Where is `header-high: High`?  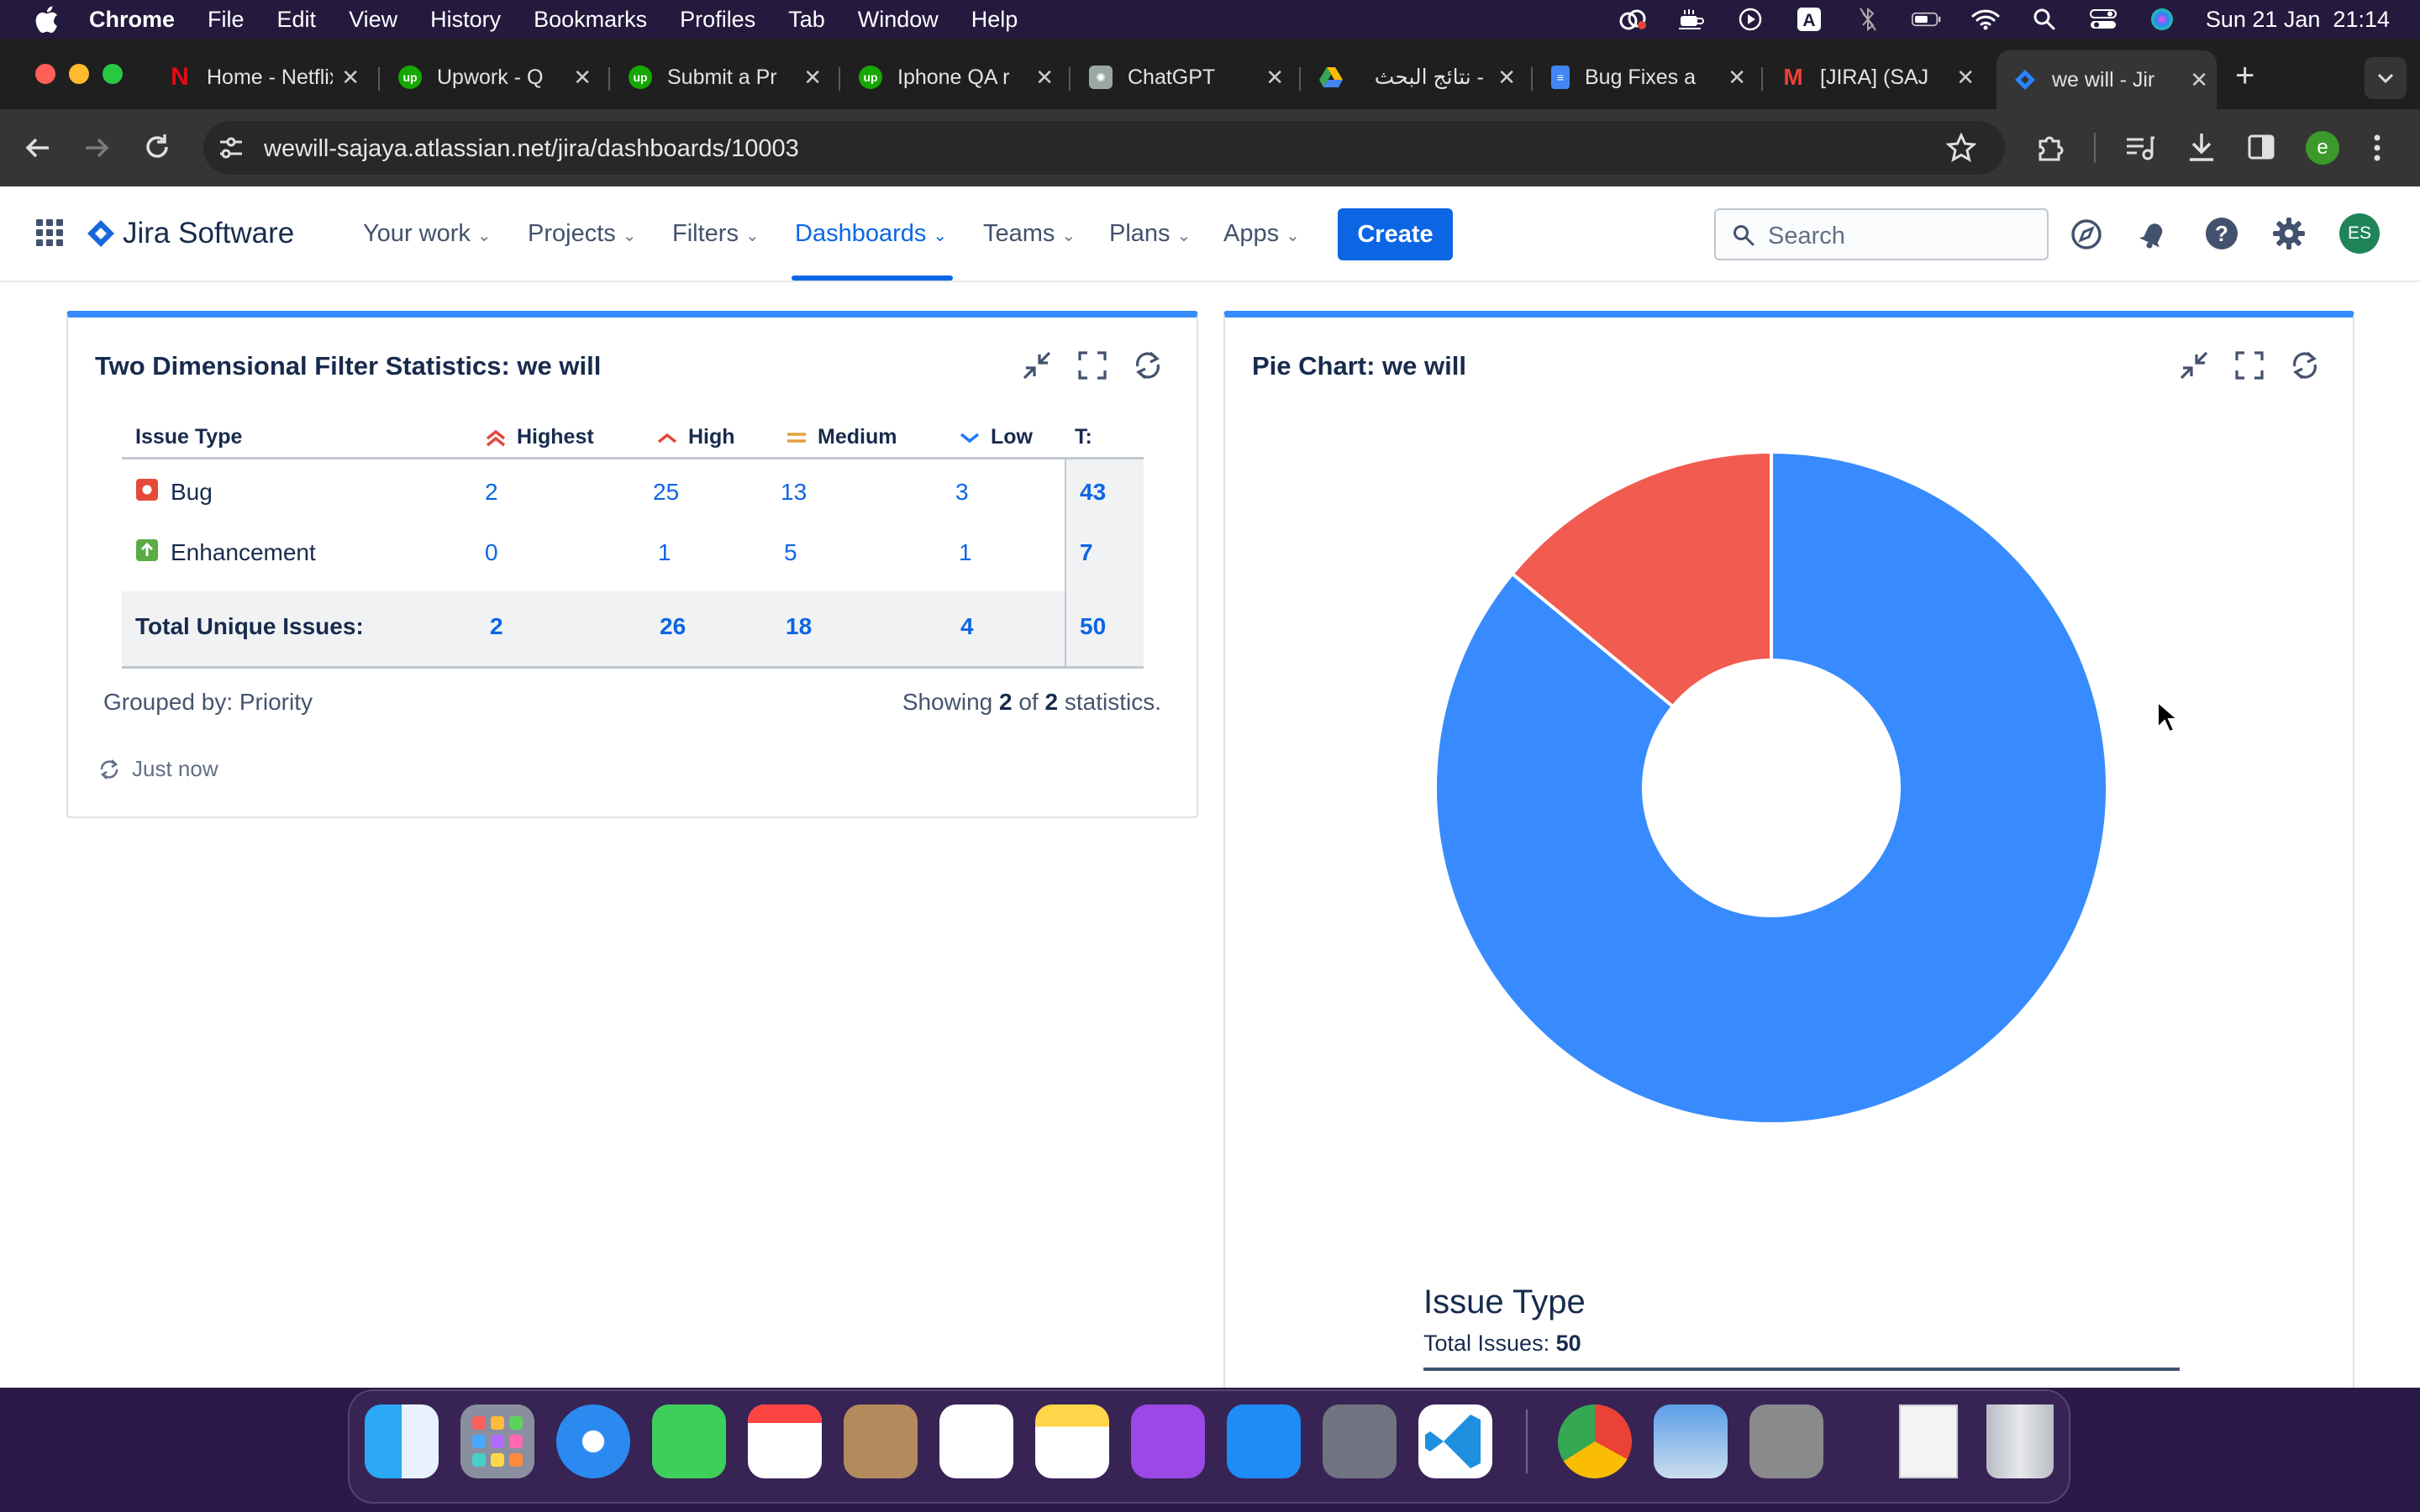
header-high: High is located at coordinates (695, 437).